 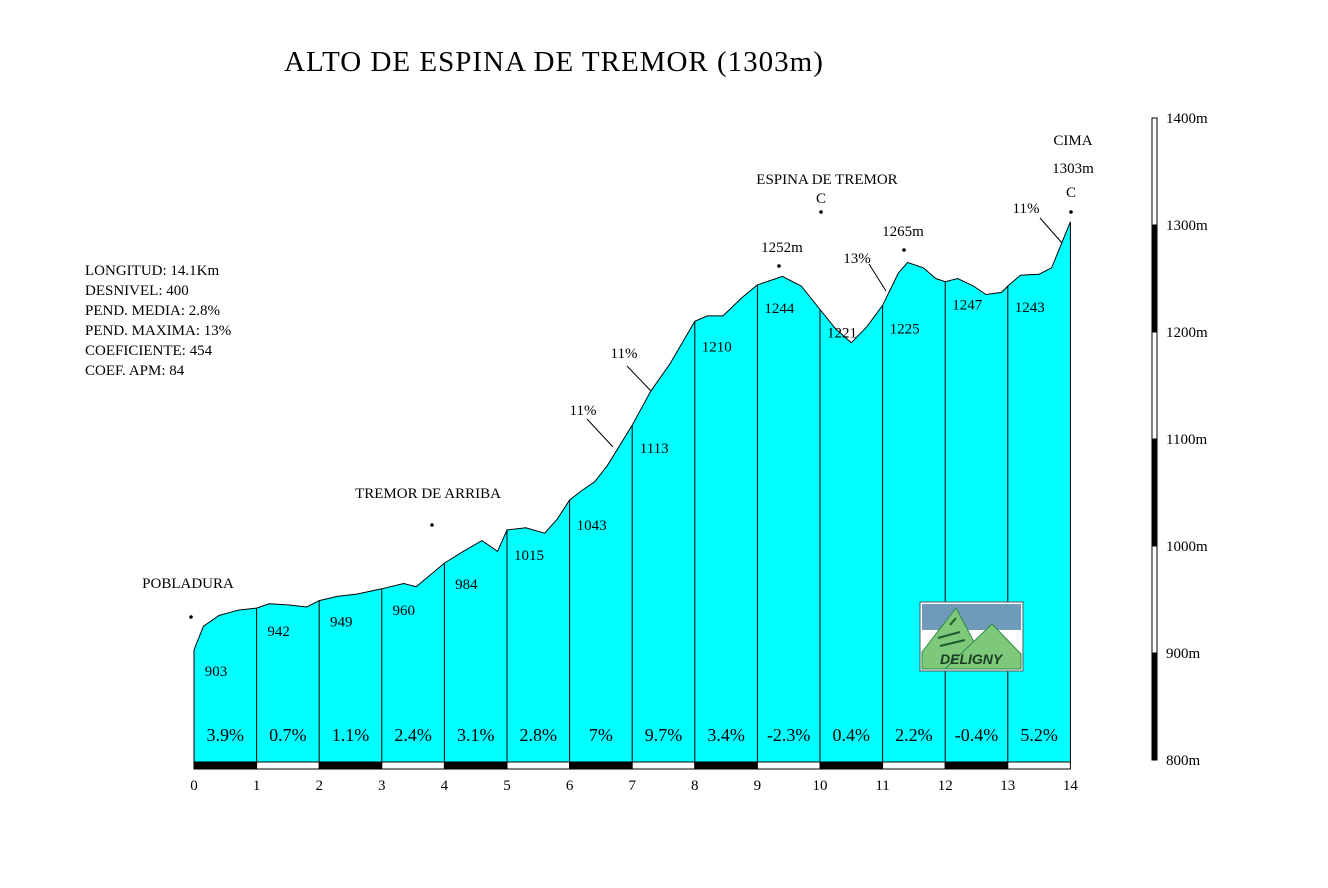 I want to click on segment-gradient-label: 3.9%, so click(x=226, y=735).